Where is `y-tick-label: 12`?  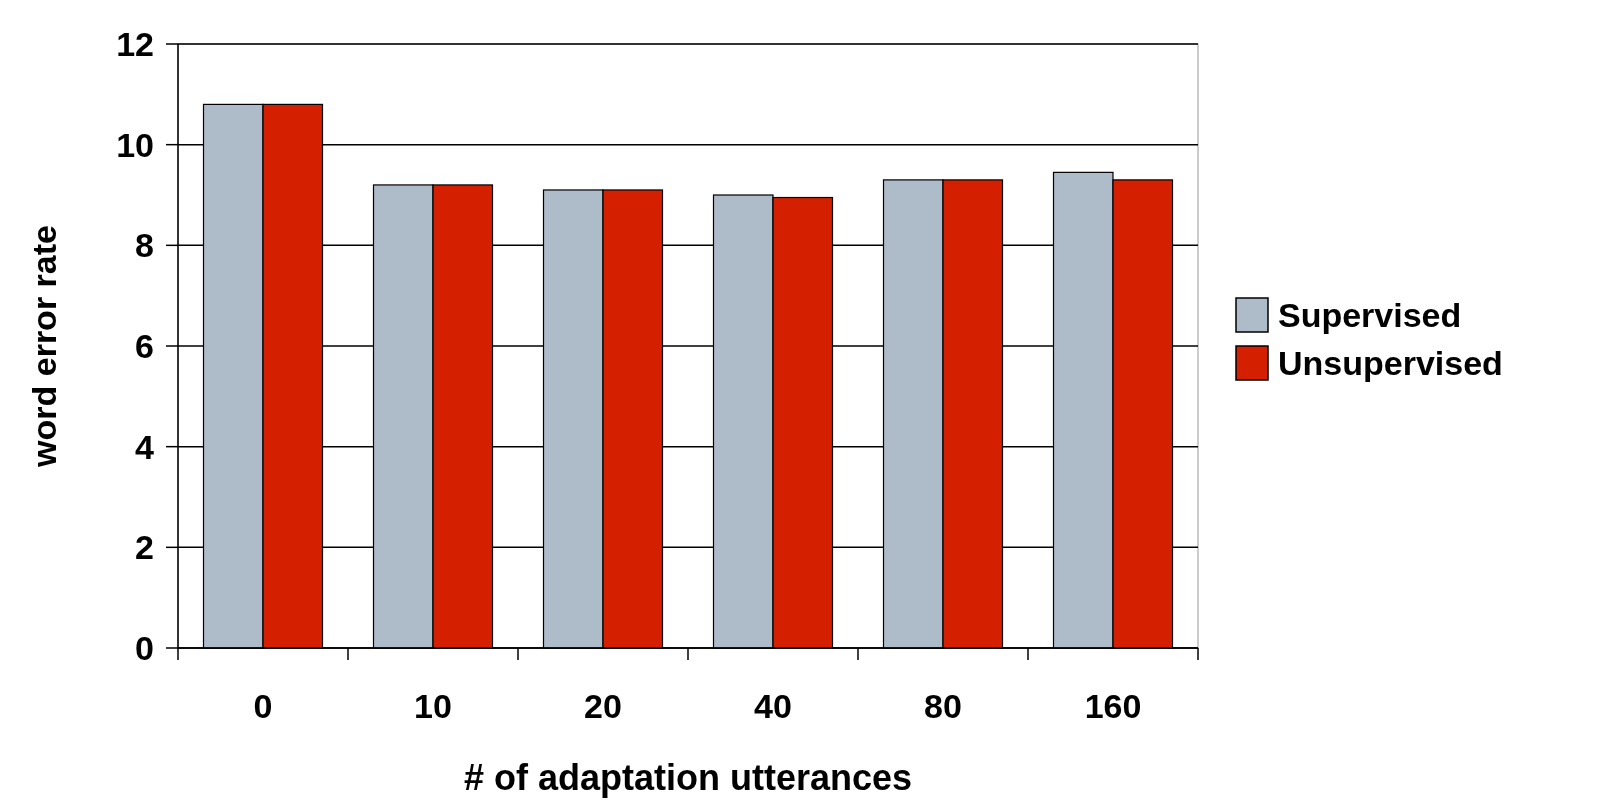
y-tick-label: 12 is located at coordinates (135, 43).